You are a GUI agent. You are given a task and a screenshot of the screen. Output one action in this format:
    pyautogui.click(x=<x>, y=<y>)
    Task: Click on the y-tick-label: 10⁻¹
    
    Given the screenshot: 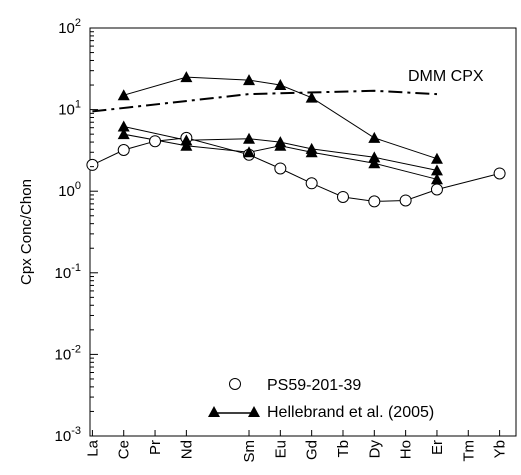 What is the action you would take?
    pyautogui.click(x=68, y=272)
    